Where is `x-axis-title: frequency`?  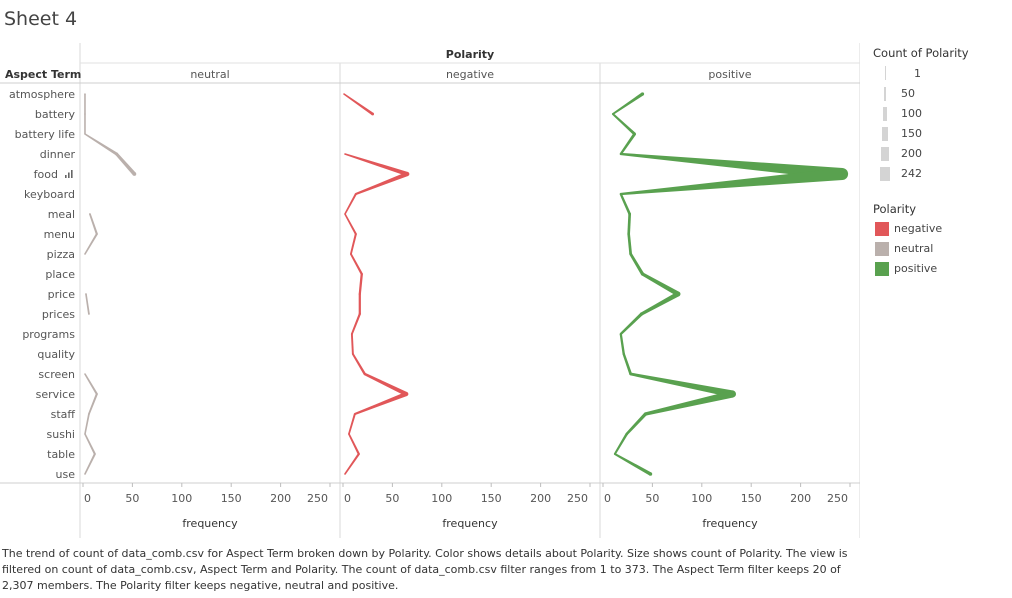
x-axis-title: frequency is located at coordinates (210, 523).